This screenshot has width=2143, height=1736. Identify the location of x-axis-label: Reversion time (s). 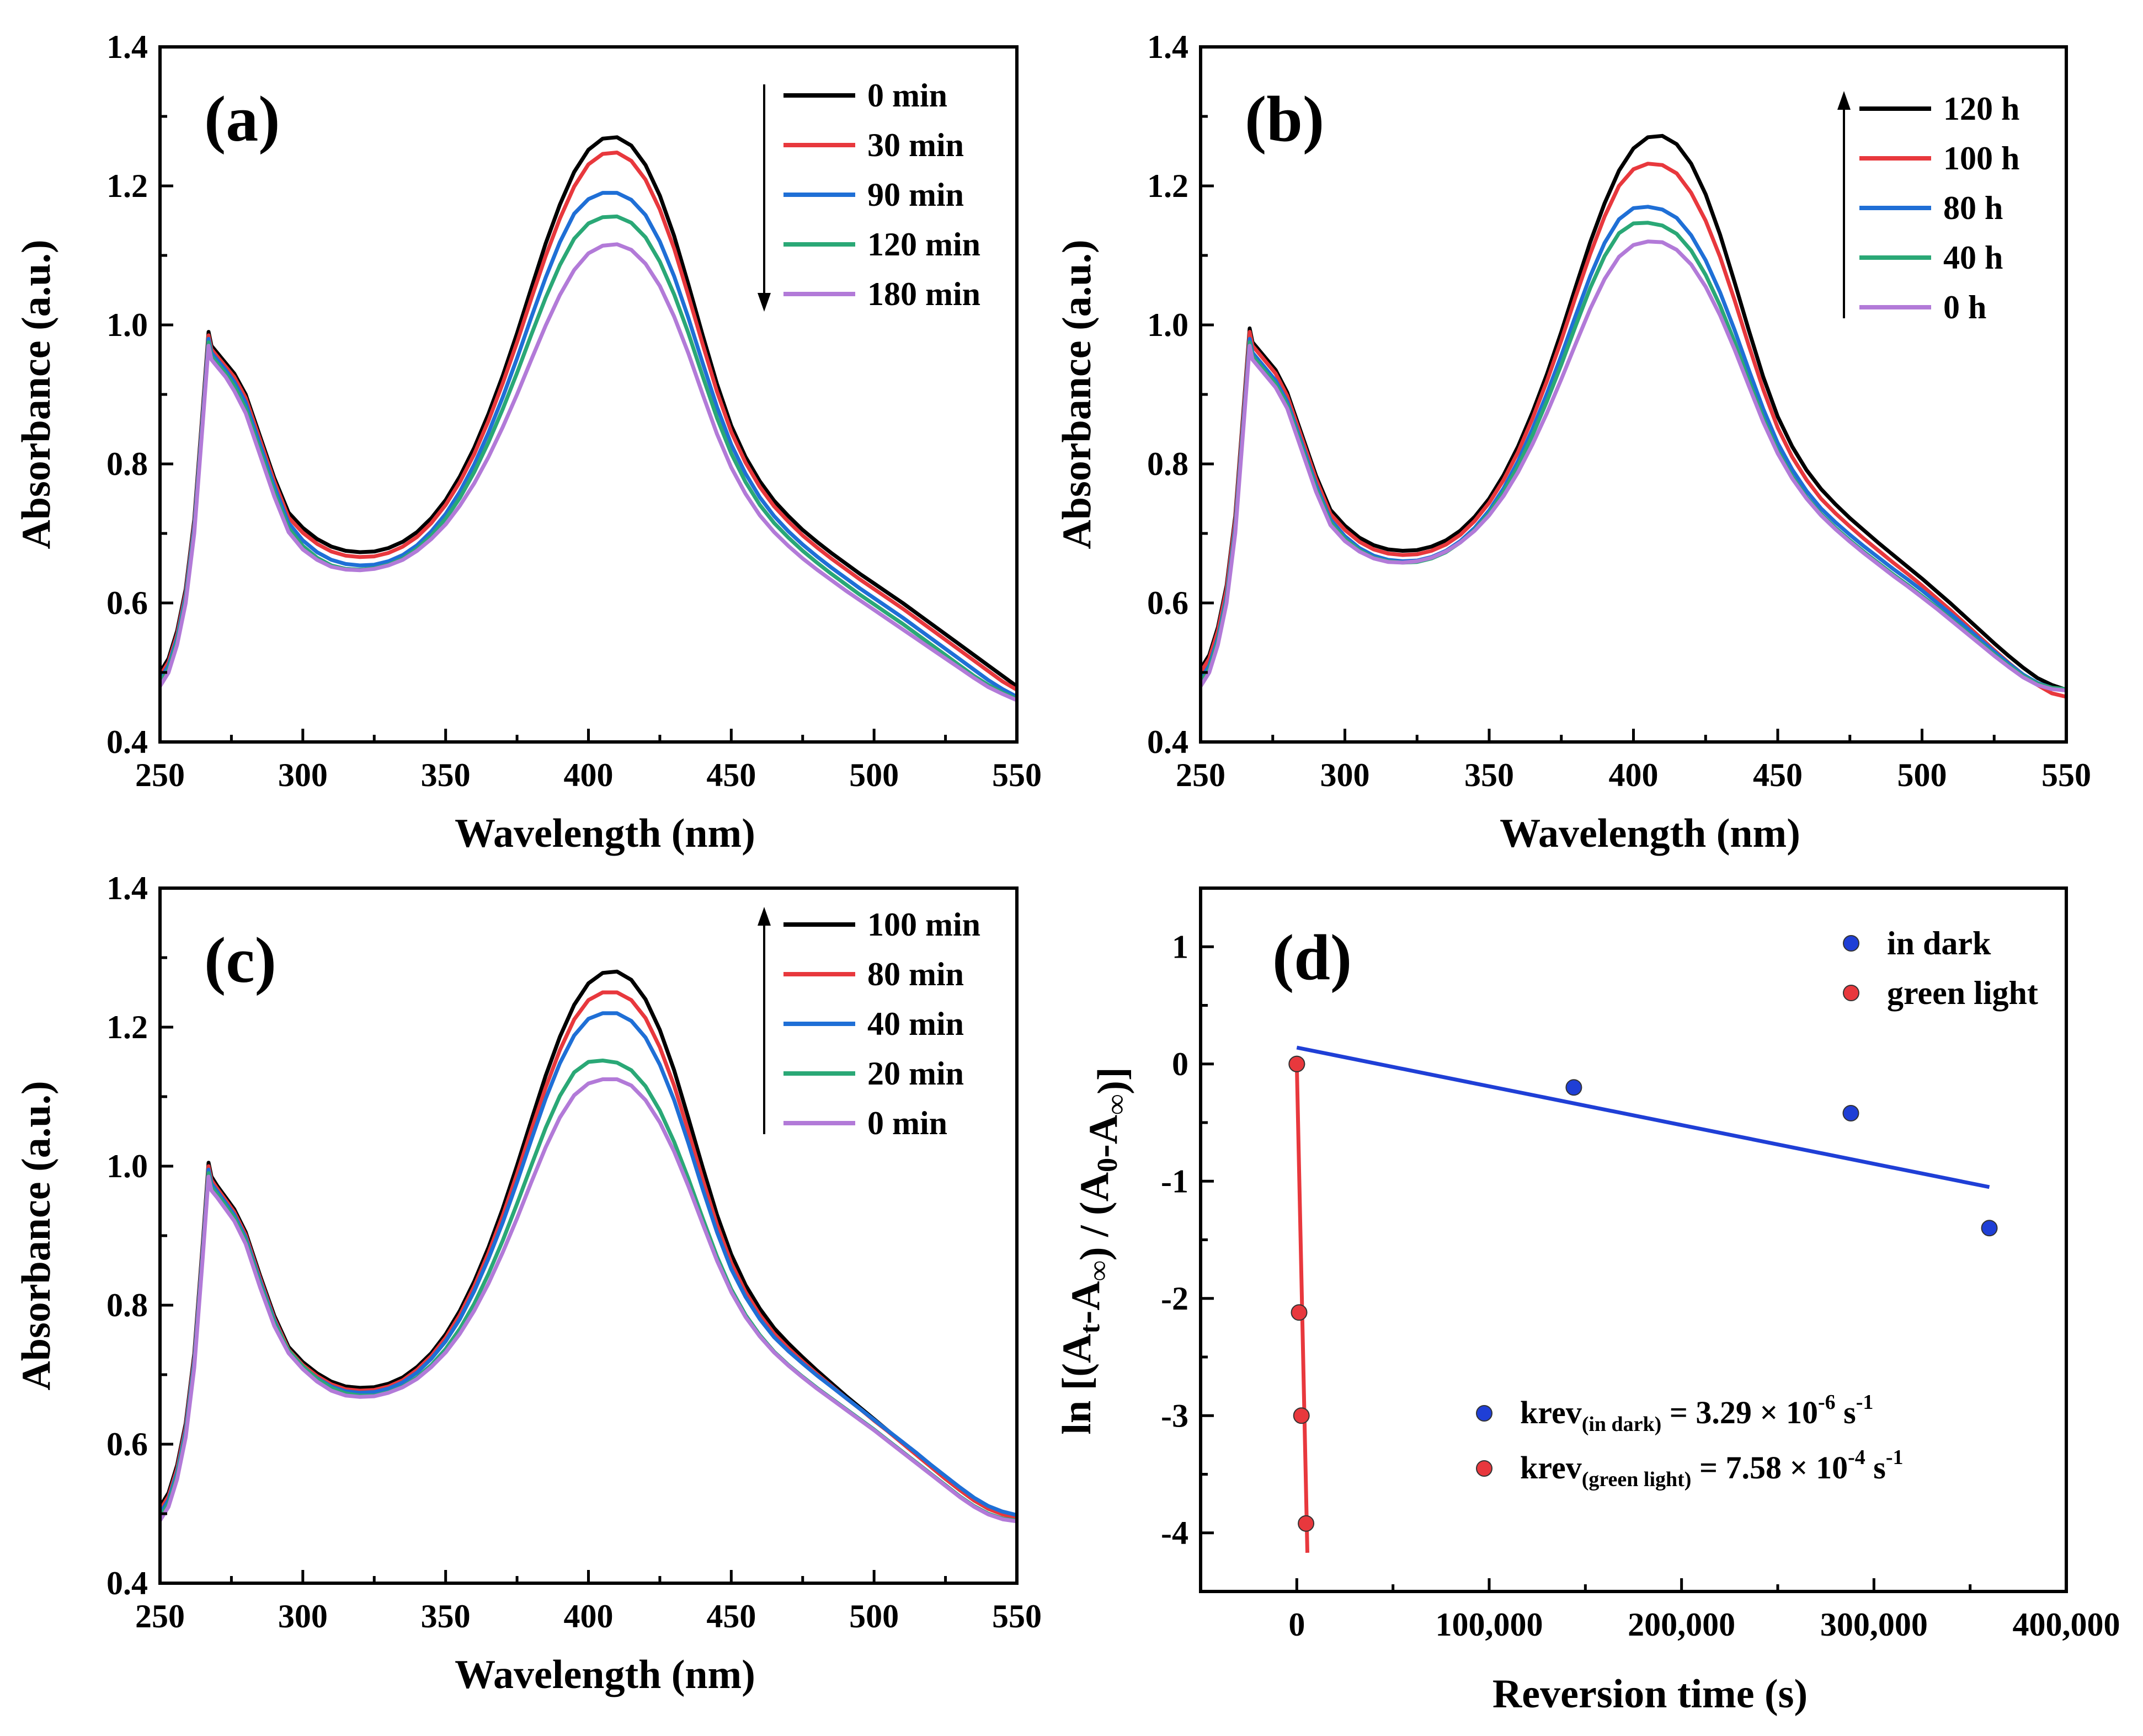
(1650, 1694).